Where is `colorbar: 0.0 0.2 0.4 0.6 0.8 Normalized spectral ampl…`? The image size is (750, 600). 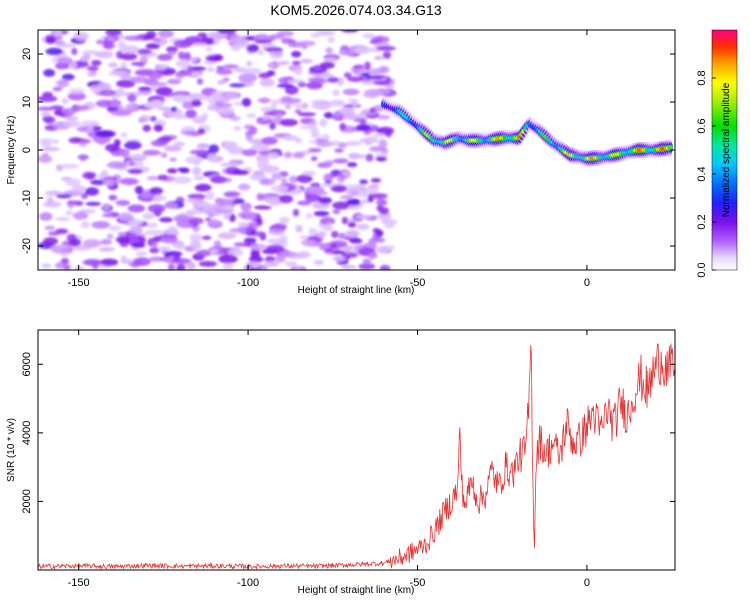 colorbar: 0.0 0.2 0.4 0.6 0.8 Normalized spectral ampl… is located at coordinates (717, 153).